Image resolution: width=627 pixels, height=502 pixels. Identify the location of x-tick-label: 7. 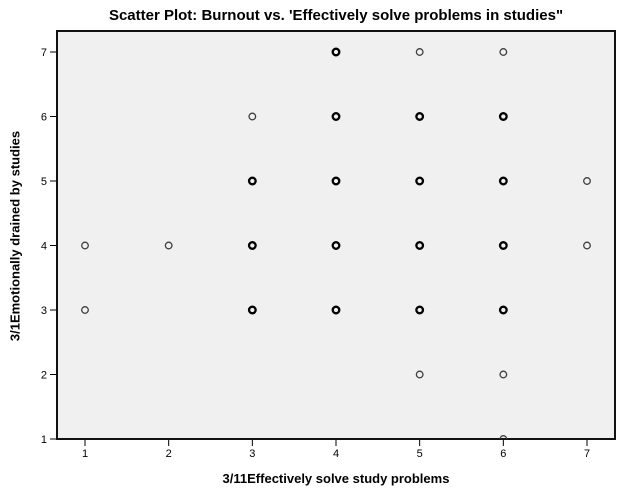
(587, 454).